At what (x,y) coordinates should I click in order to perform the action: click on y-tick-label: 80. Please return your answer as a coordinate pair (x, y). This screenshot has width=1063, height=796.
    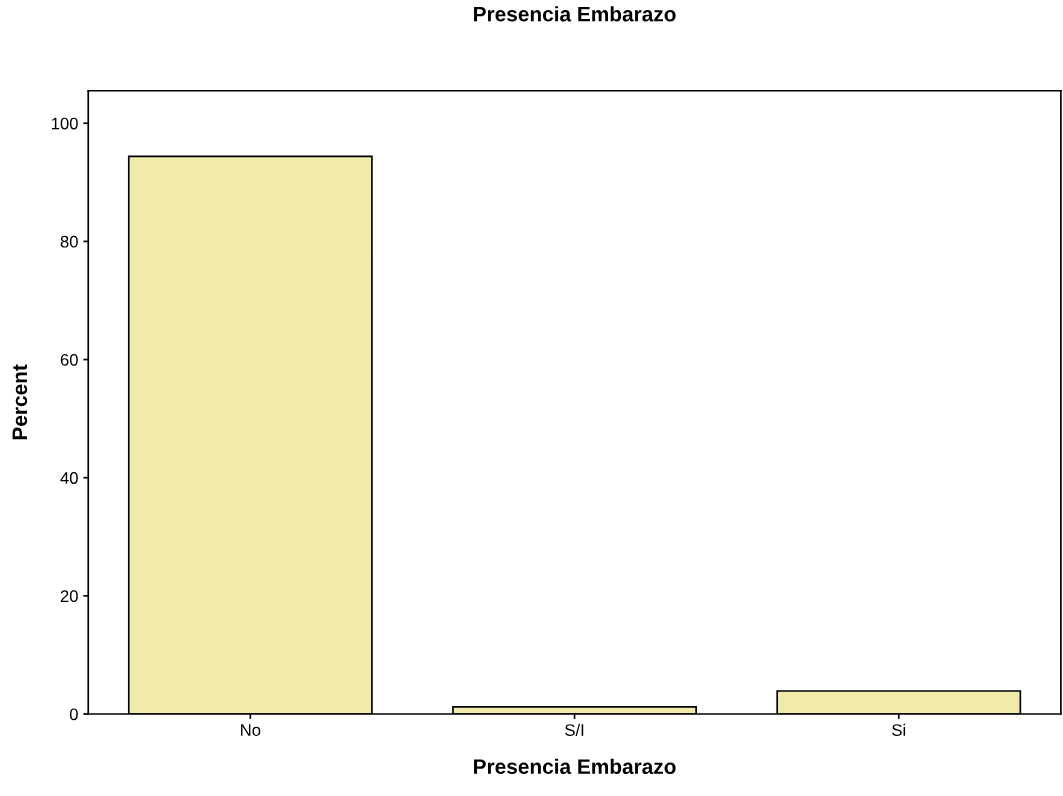
    Looking at the image, I should click on (69, 241).